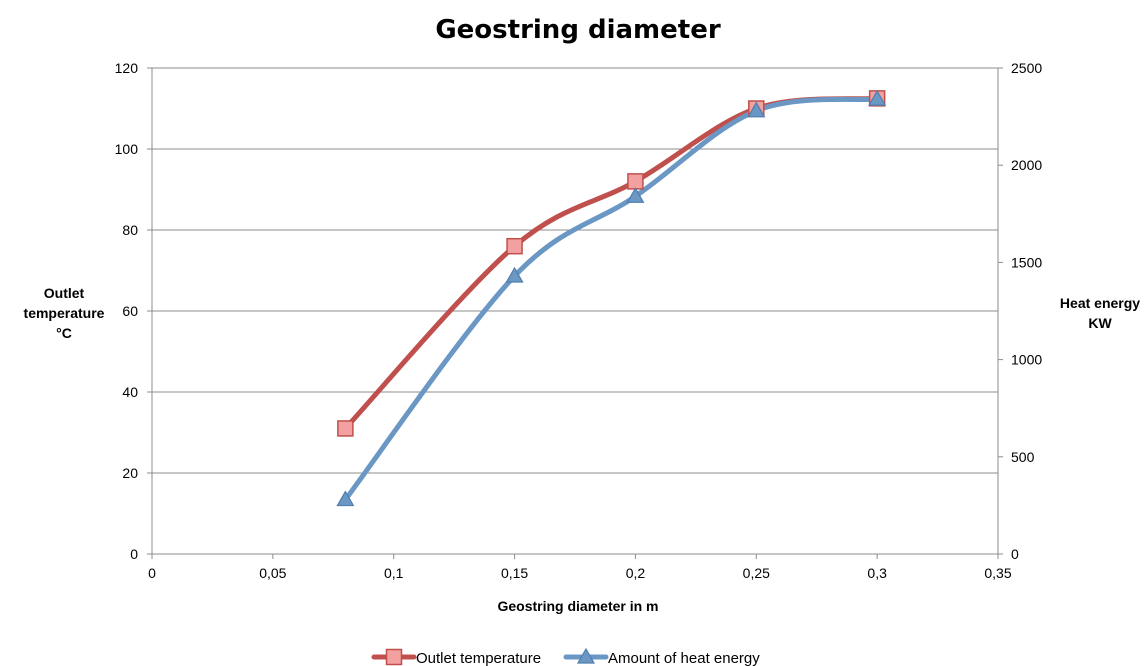 This screenshot has height=666, width=1147. I want to click on x-axis-title: Geostring diameter in m, so click(577, 606).